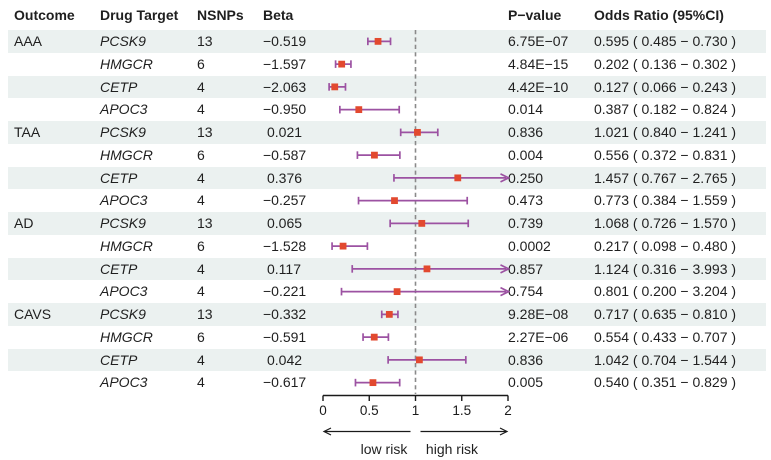  What do you see at coordinates (508, 410) in the screenshot?
I see `x-tick-label: 2` at bounding box center [508, 410].